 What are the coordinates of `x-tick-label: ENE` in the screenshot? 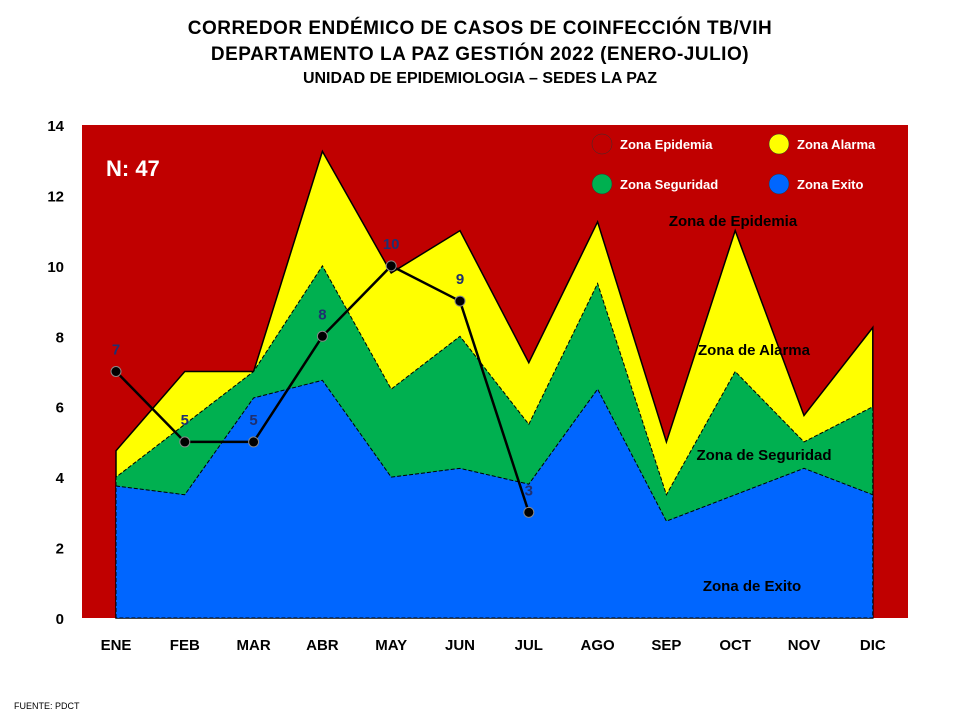 It's located at (116, 645).